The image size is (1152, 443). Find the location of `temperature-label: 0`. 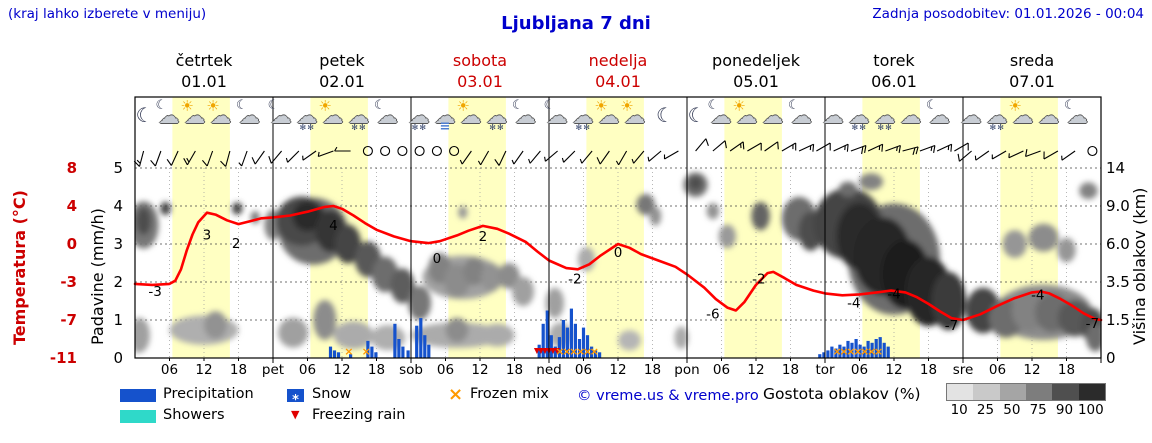

temperature-label: 0 is located at coordinates (437, 259).